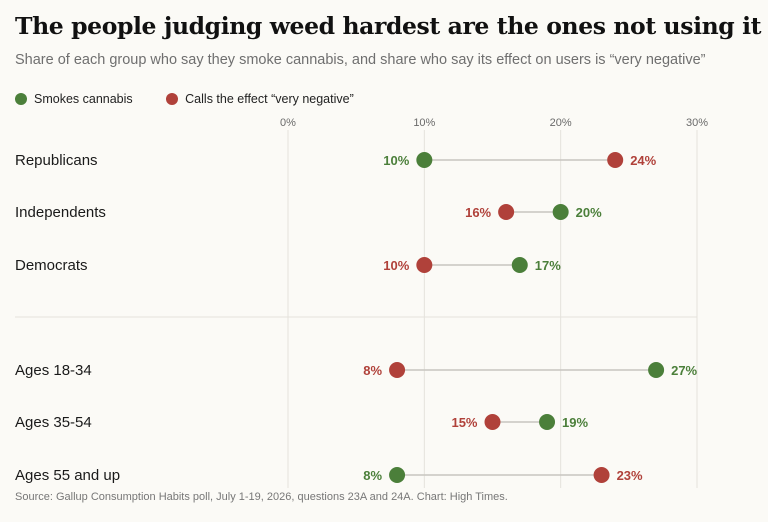  What do you see at coordinates (589, 212) in the screenshot?
I see `value-label-smokes-1: 20%` at bounding box center [589, 212].